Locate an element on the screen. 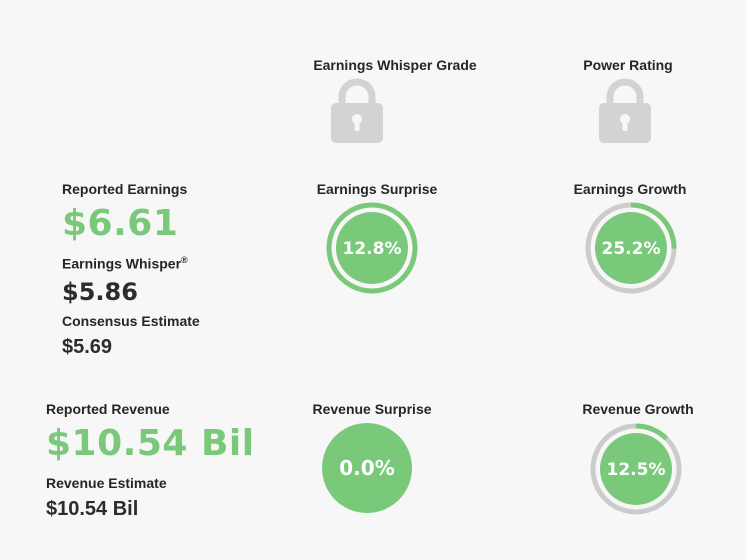  earnings-surprise-text: 12.8% is located at coordinates (372, 249).